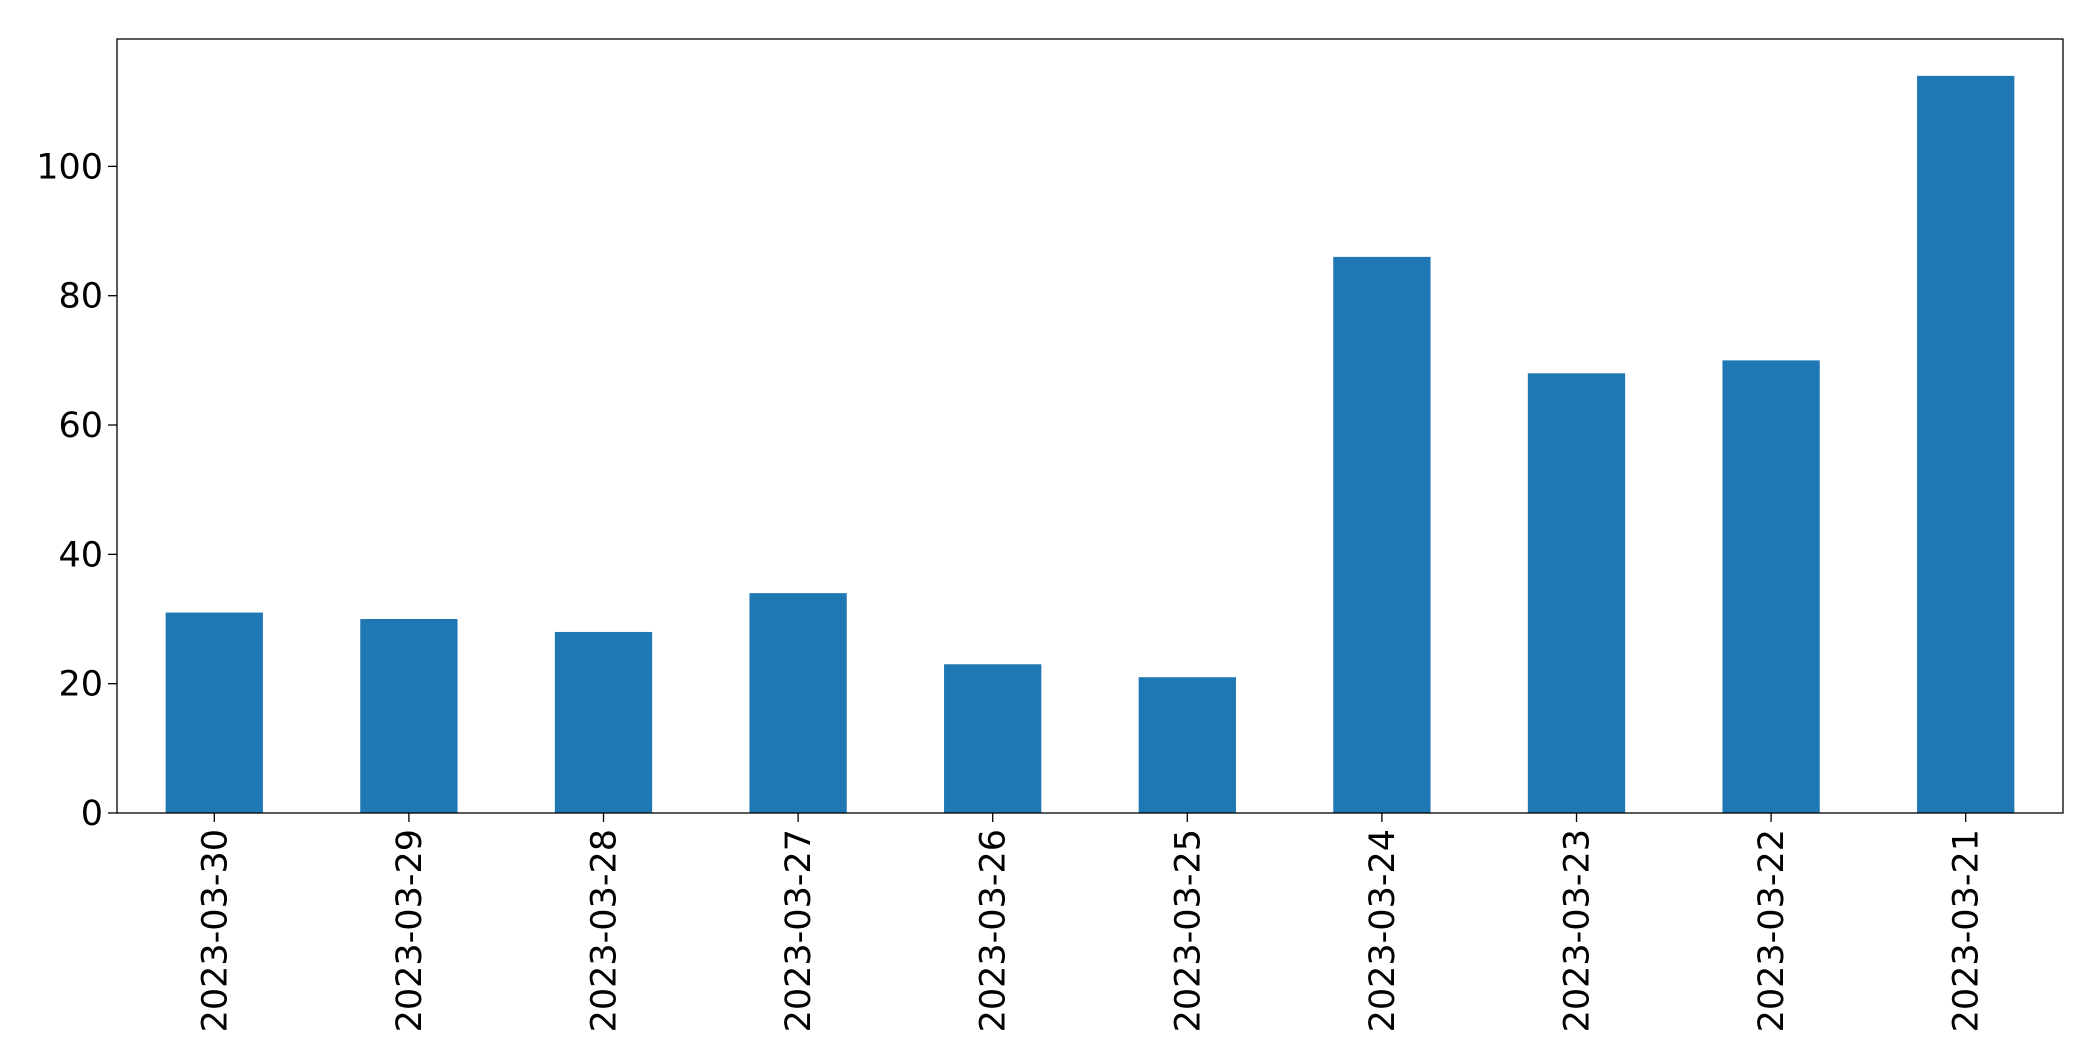 The image size is (2093, 1061). What do you see at coordinates (1383, 930) in the screenshot?
I see `x-tick-label: 2023-03-24` at bounding box center [1383, 930].